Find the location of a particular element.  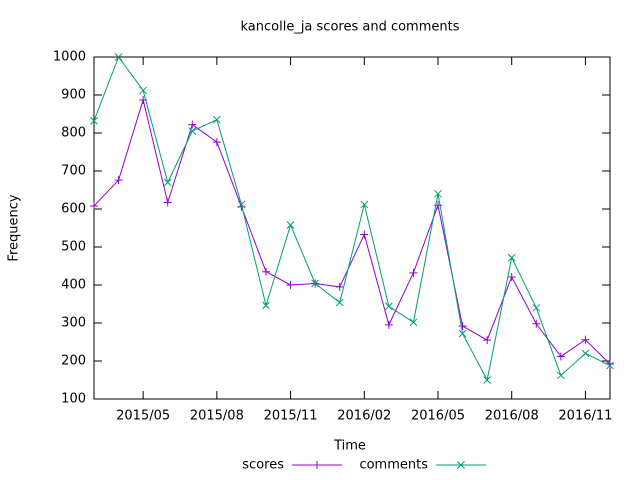

x-tick-label: 2016/08 is located at coordinates (512, 416).